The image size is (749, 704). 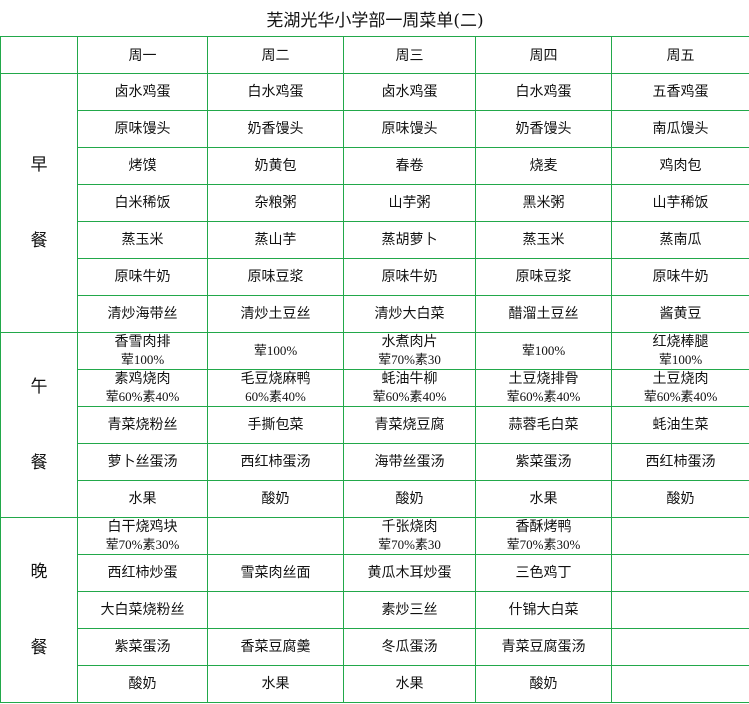 I want to click on dish-name: 蒸山芋, so click(x=275, y=240).